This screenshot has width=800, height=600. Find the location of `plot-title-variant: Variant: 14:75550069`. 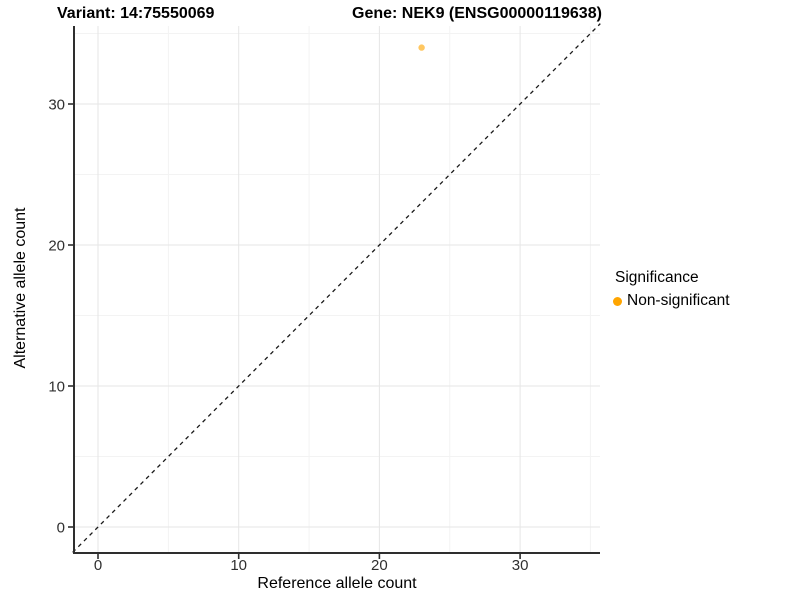

plot-title-variant: Variant: 14:75550069 is located at coordinates (136, 13).